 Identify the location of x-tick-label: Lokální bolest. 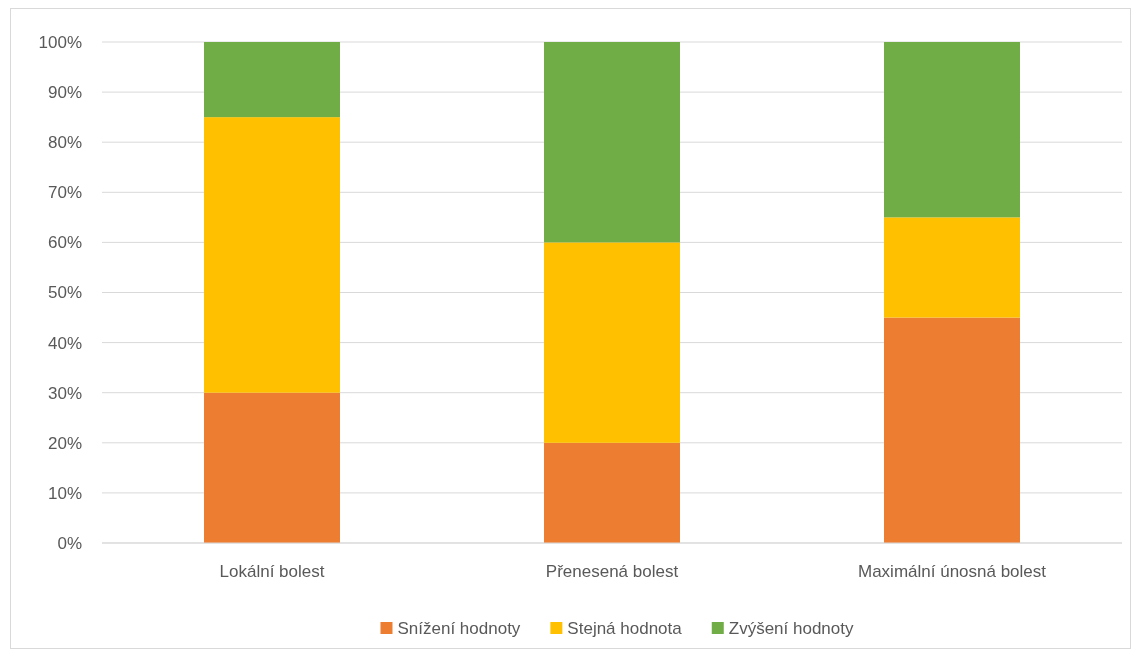
(272, 572).